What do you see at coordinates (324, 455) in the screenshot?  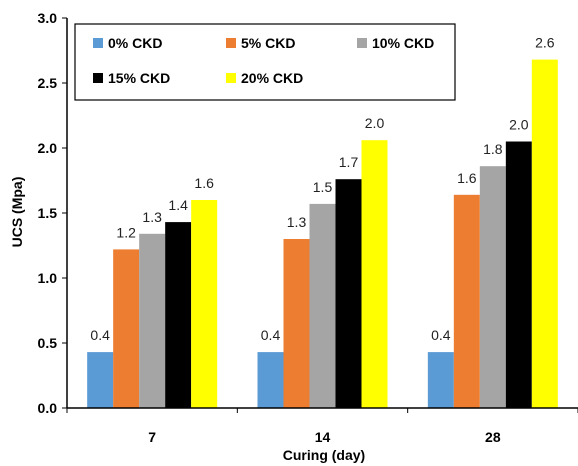 I see `x-axis-title: Curing (day)` at bounding box center [324, 455].